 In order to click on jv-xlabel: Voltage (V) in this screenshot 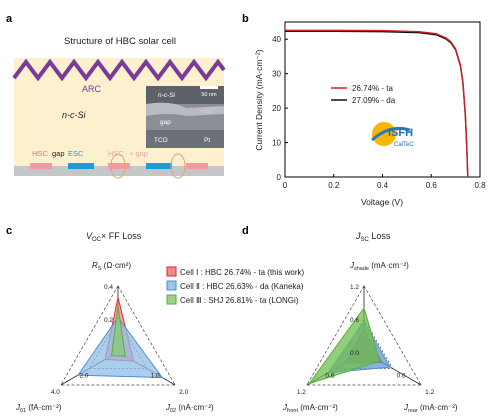, I will do `click(382, 202)`.